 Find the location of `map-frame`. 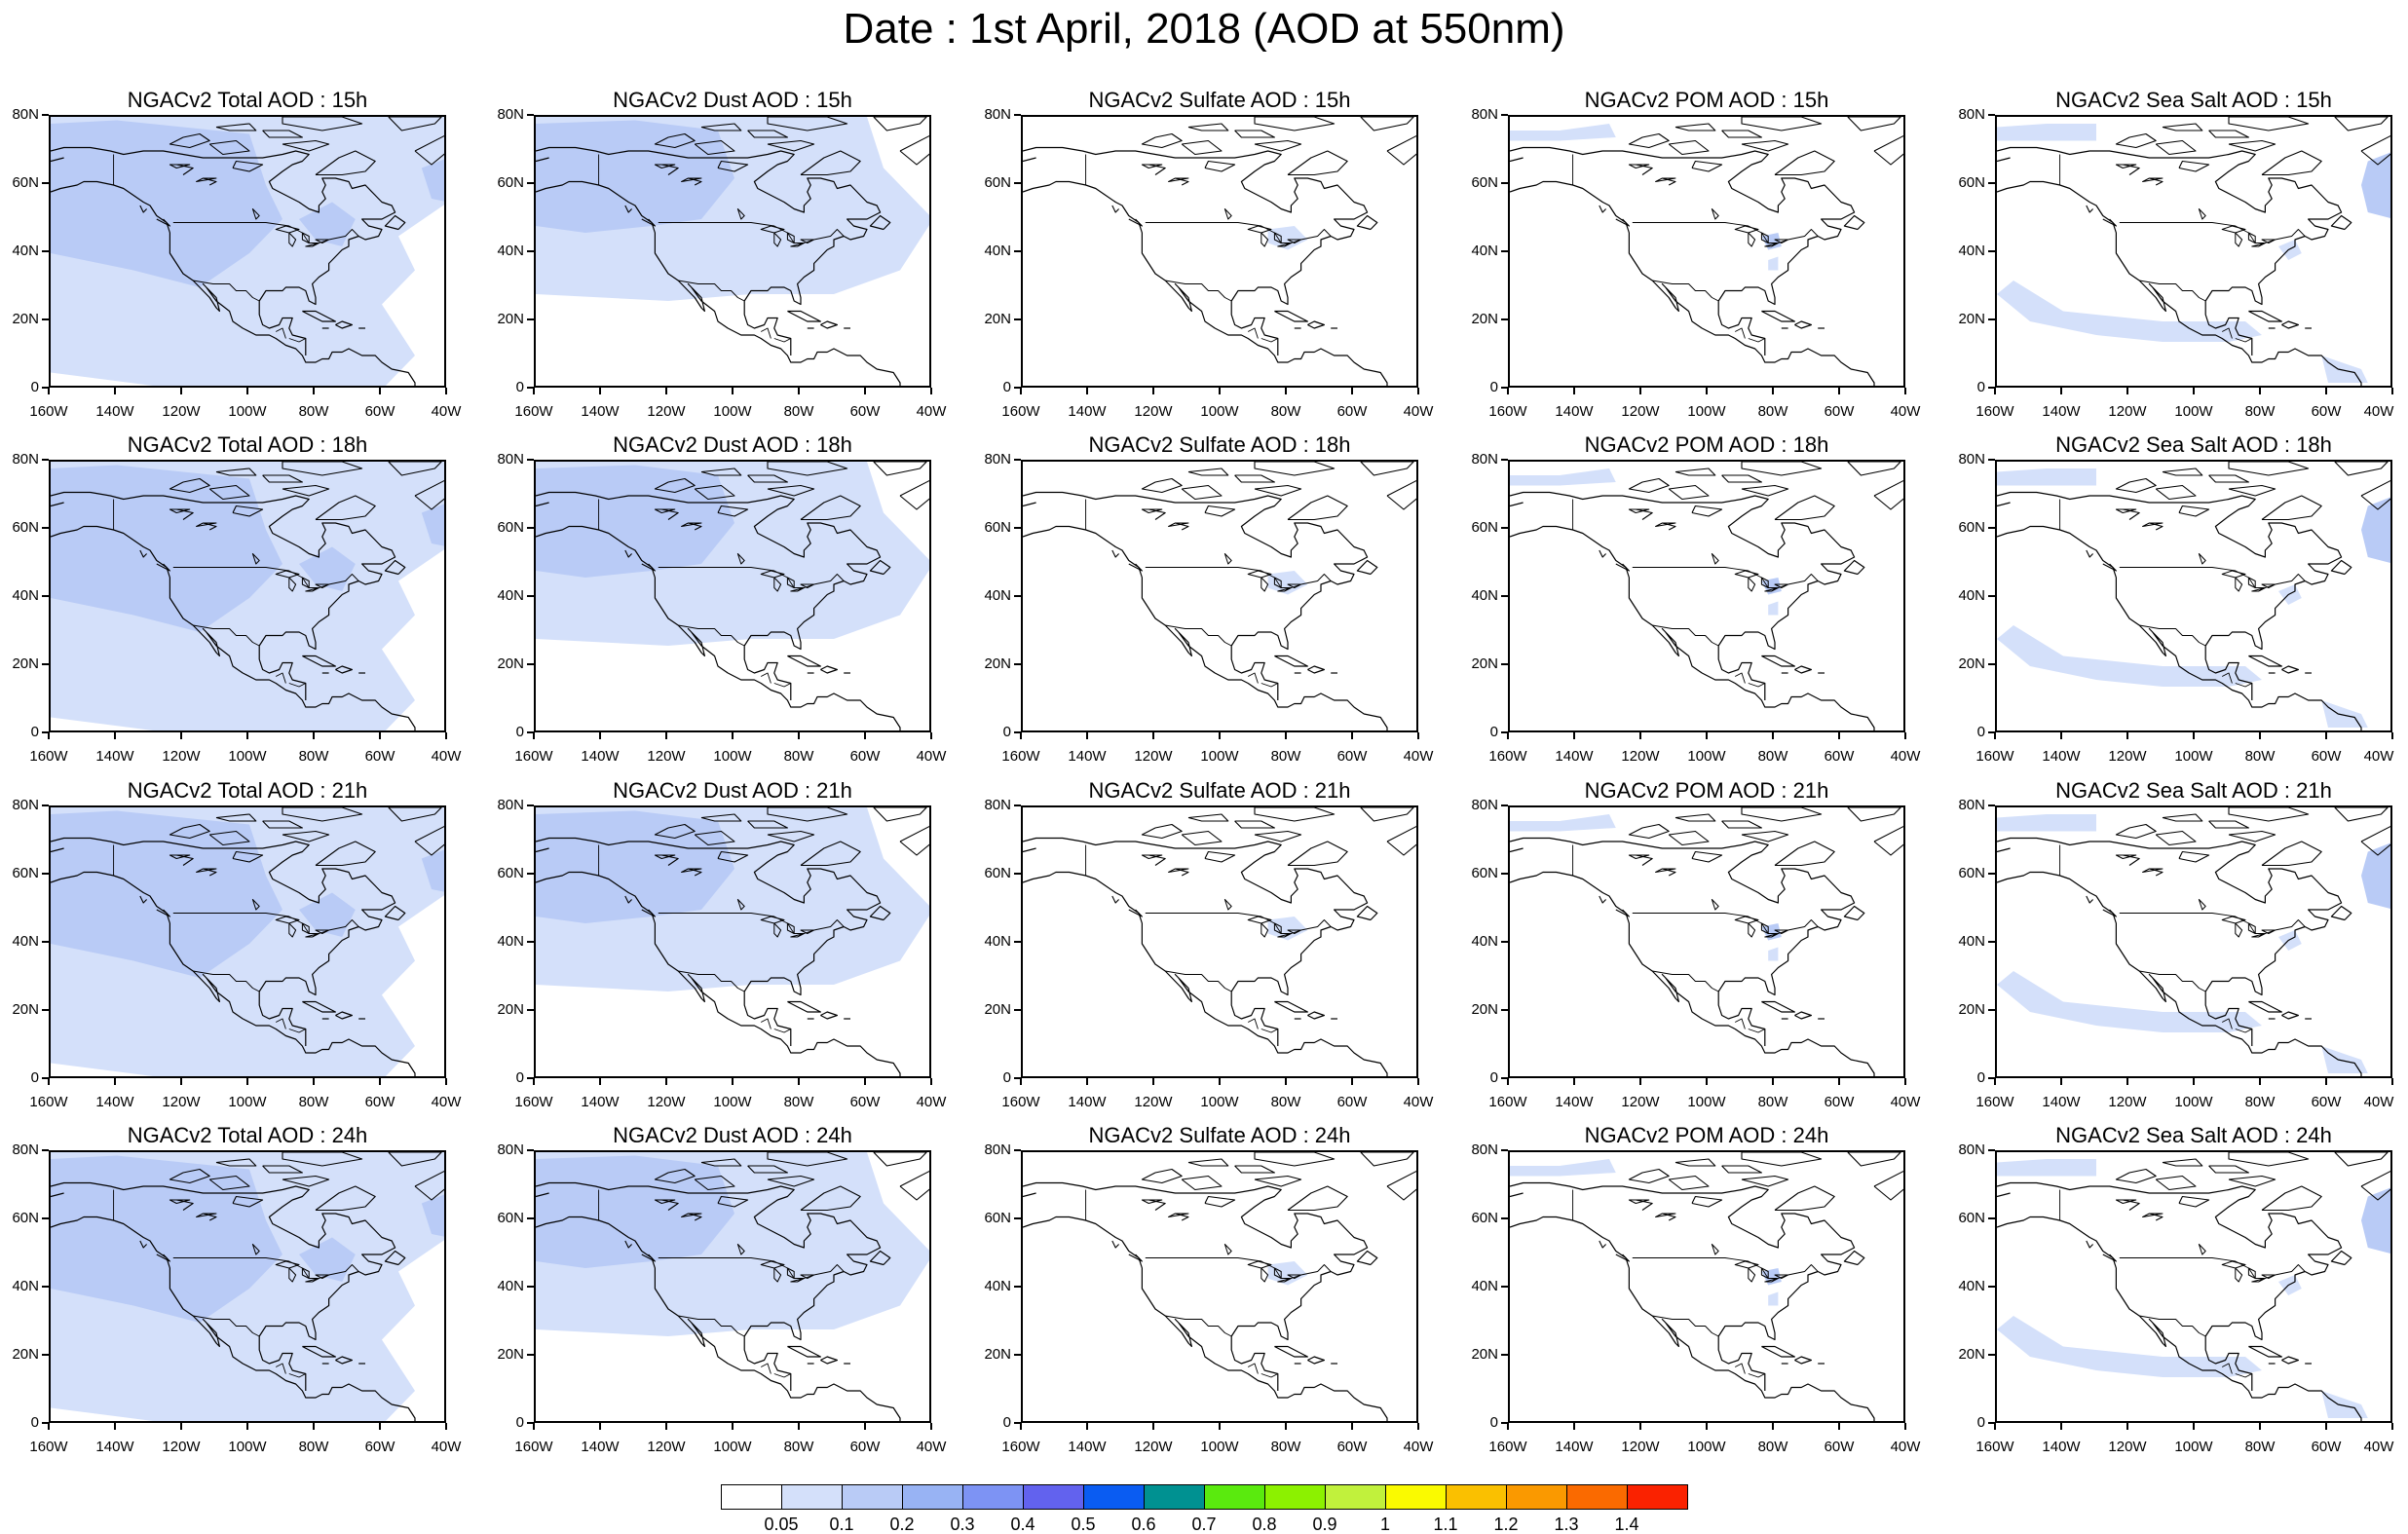

map-frame is located at coordinates (2193, 941).